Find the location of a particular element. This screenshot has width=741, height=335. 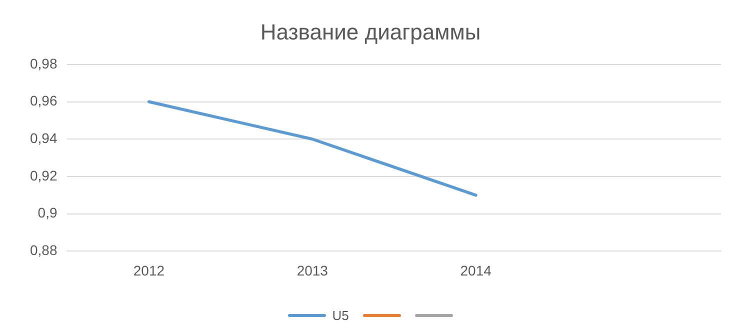

y-tick-label: 0,9 is located at coordinates (48, 212).